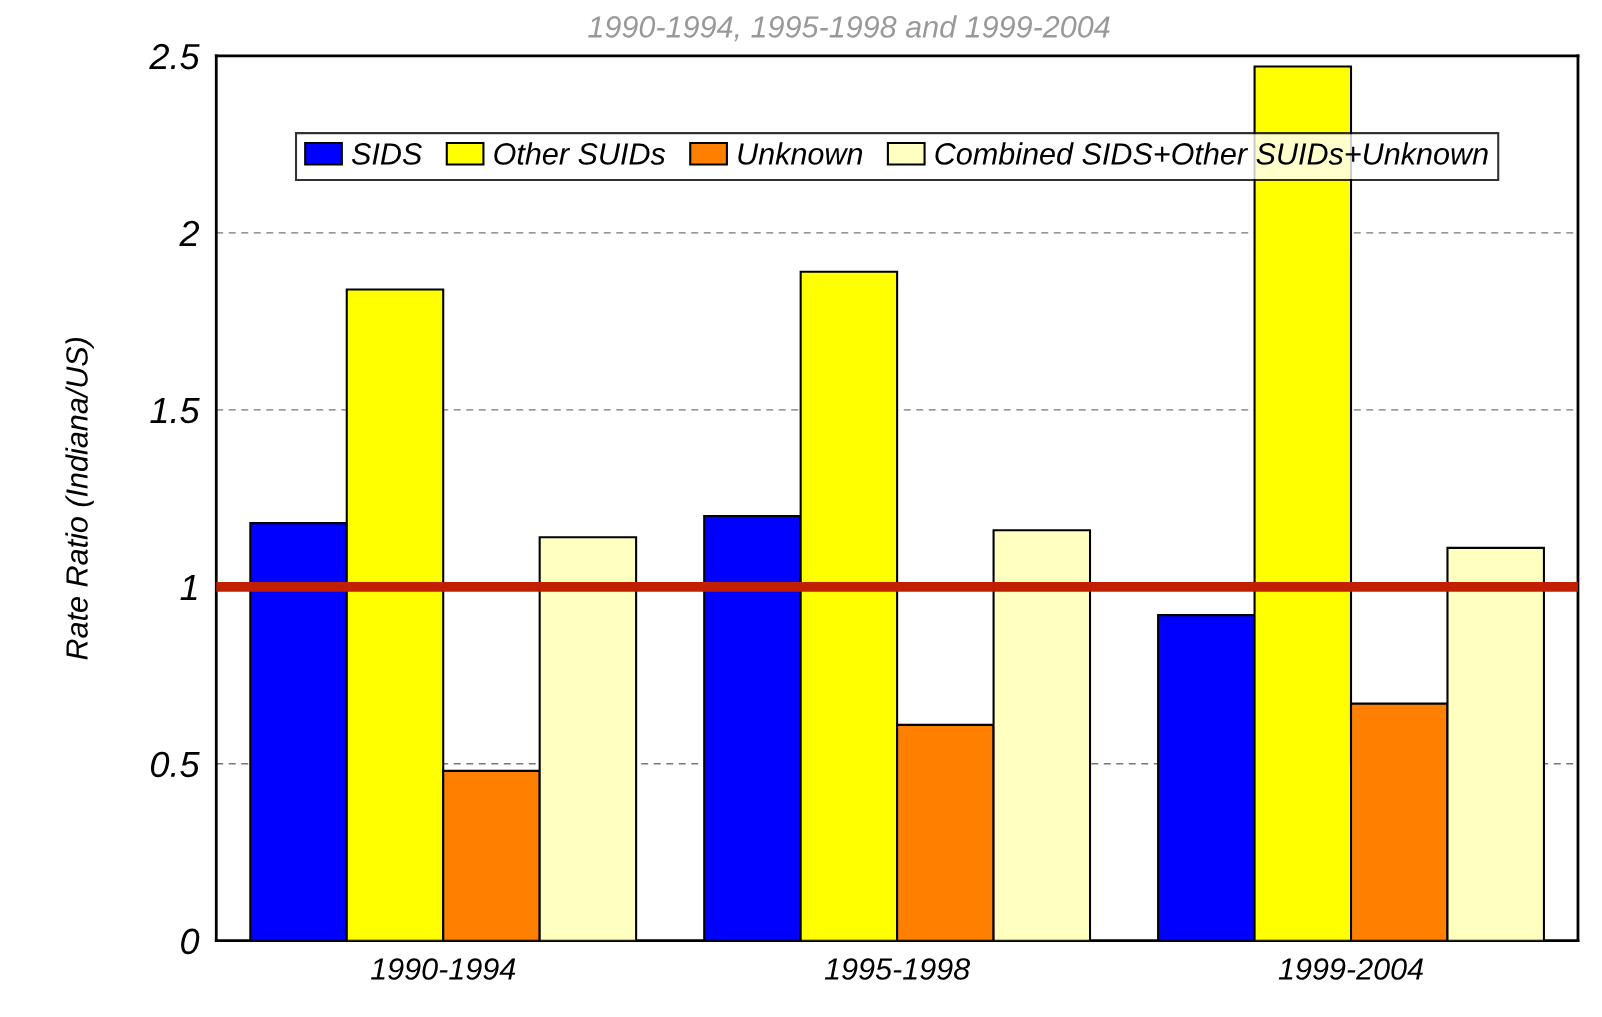 The height and width of the screenshot is (1017, 1602). I want to click on legend-label: Other SUIDs, so click(580, 153).